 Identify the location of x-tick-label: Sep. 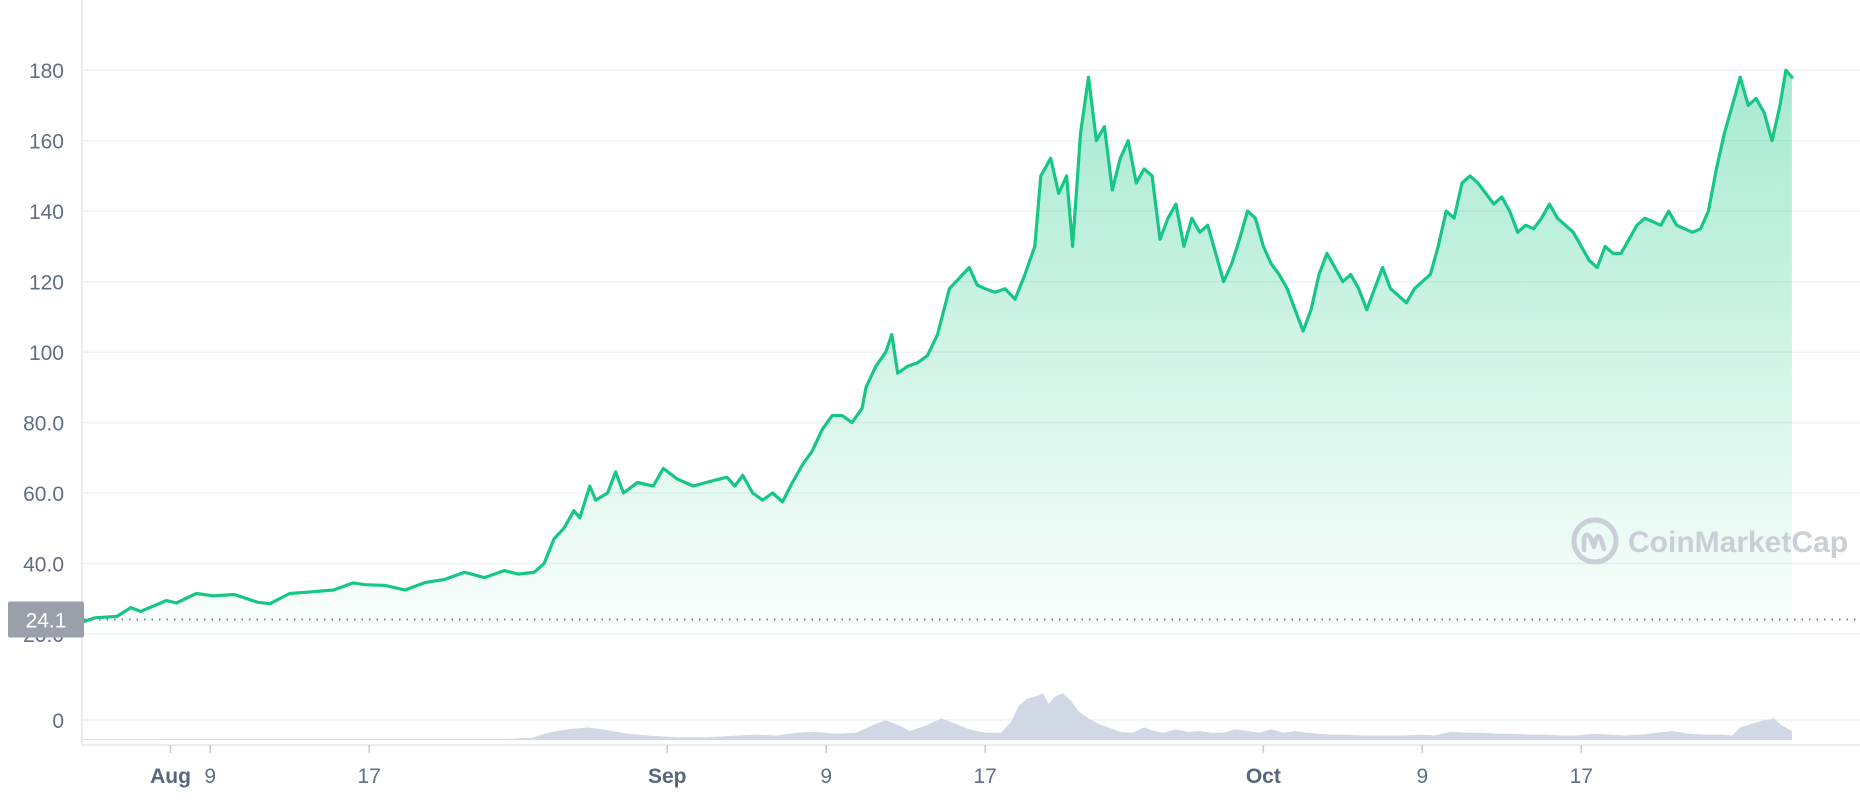
(667, 776).